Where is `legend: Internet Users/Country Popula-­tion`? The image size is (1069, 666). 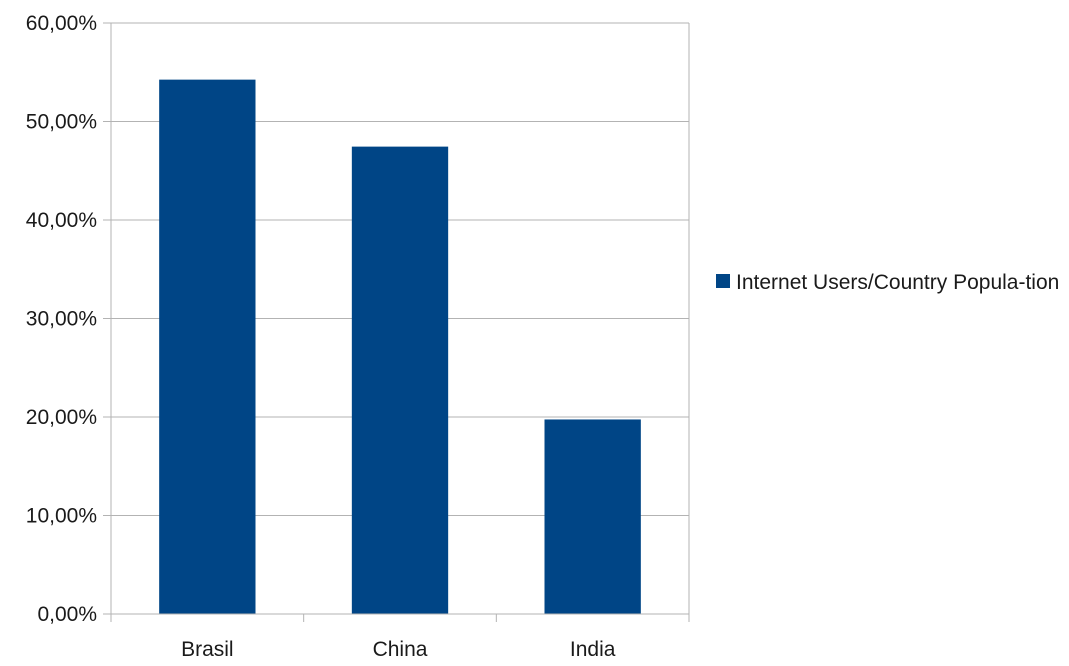 legend: Internet Users/Country Popula-­tion is located at coordinates (888, 283).